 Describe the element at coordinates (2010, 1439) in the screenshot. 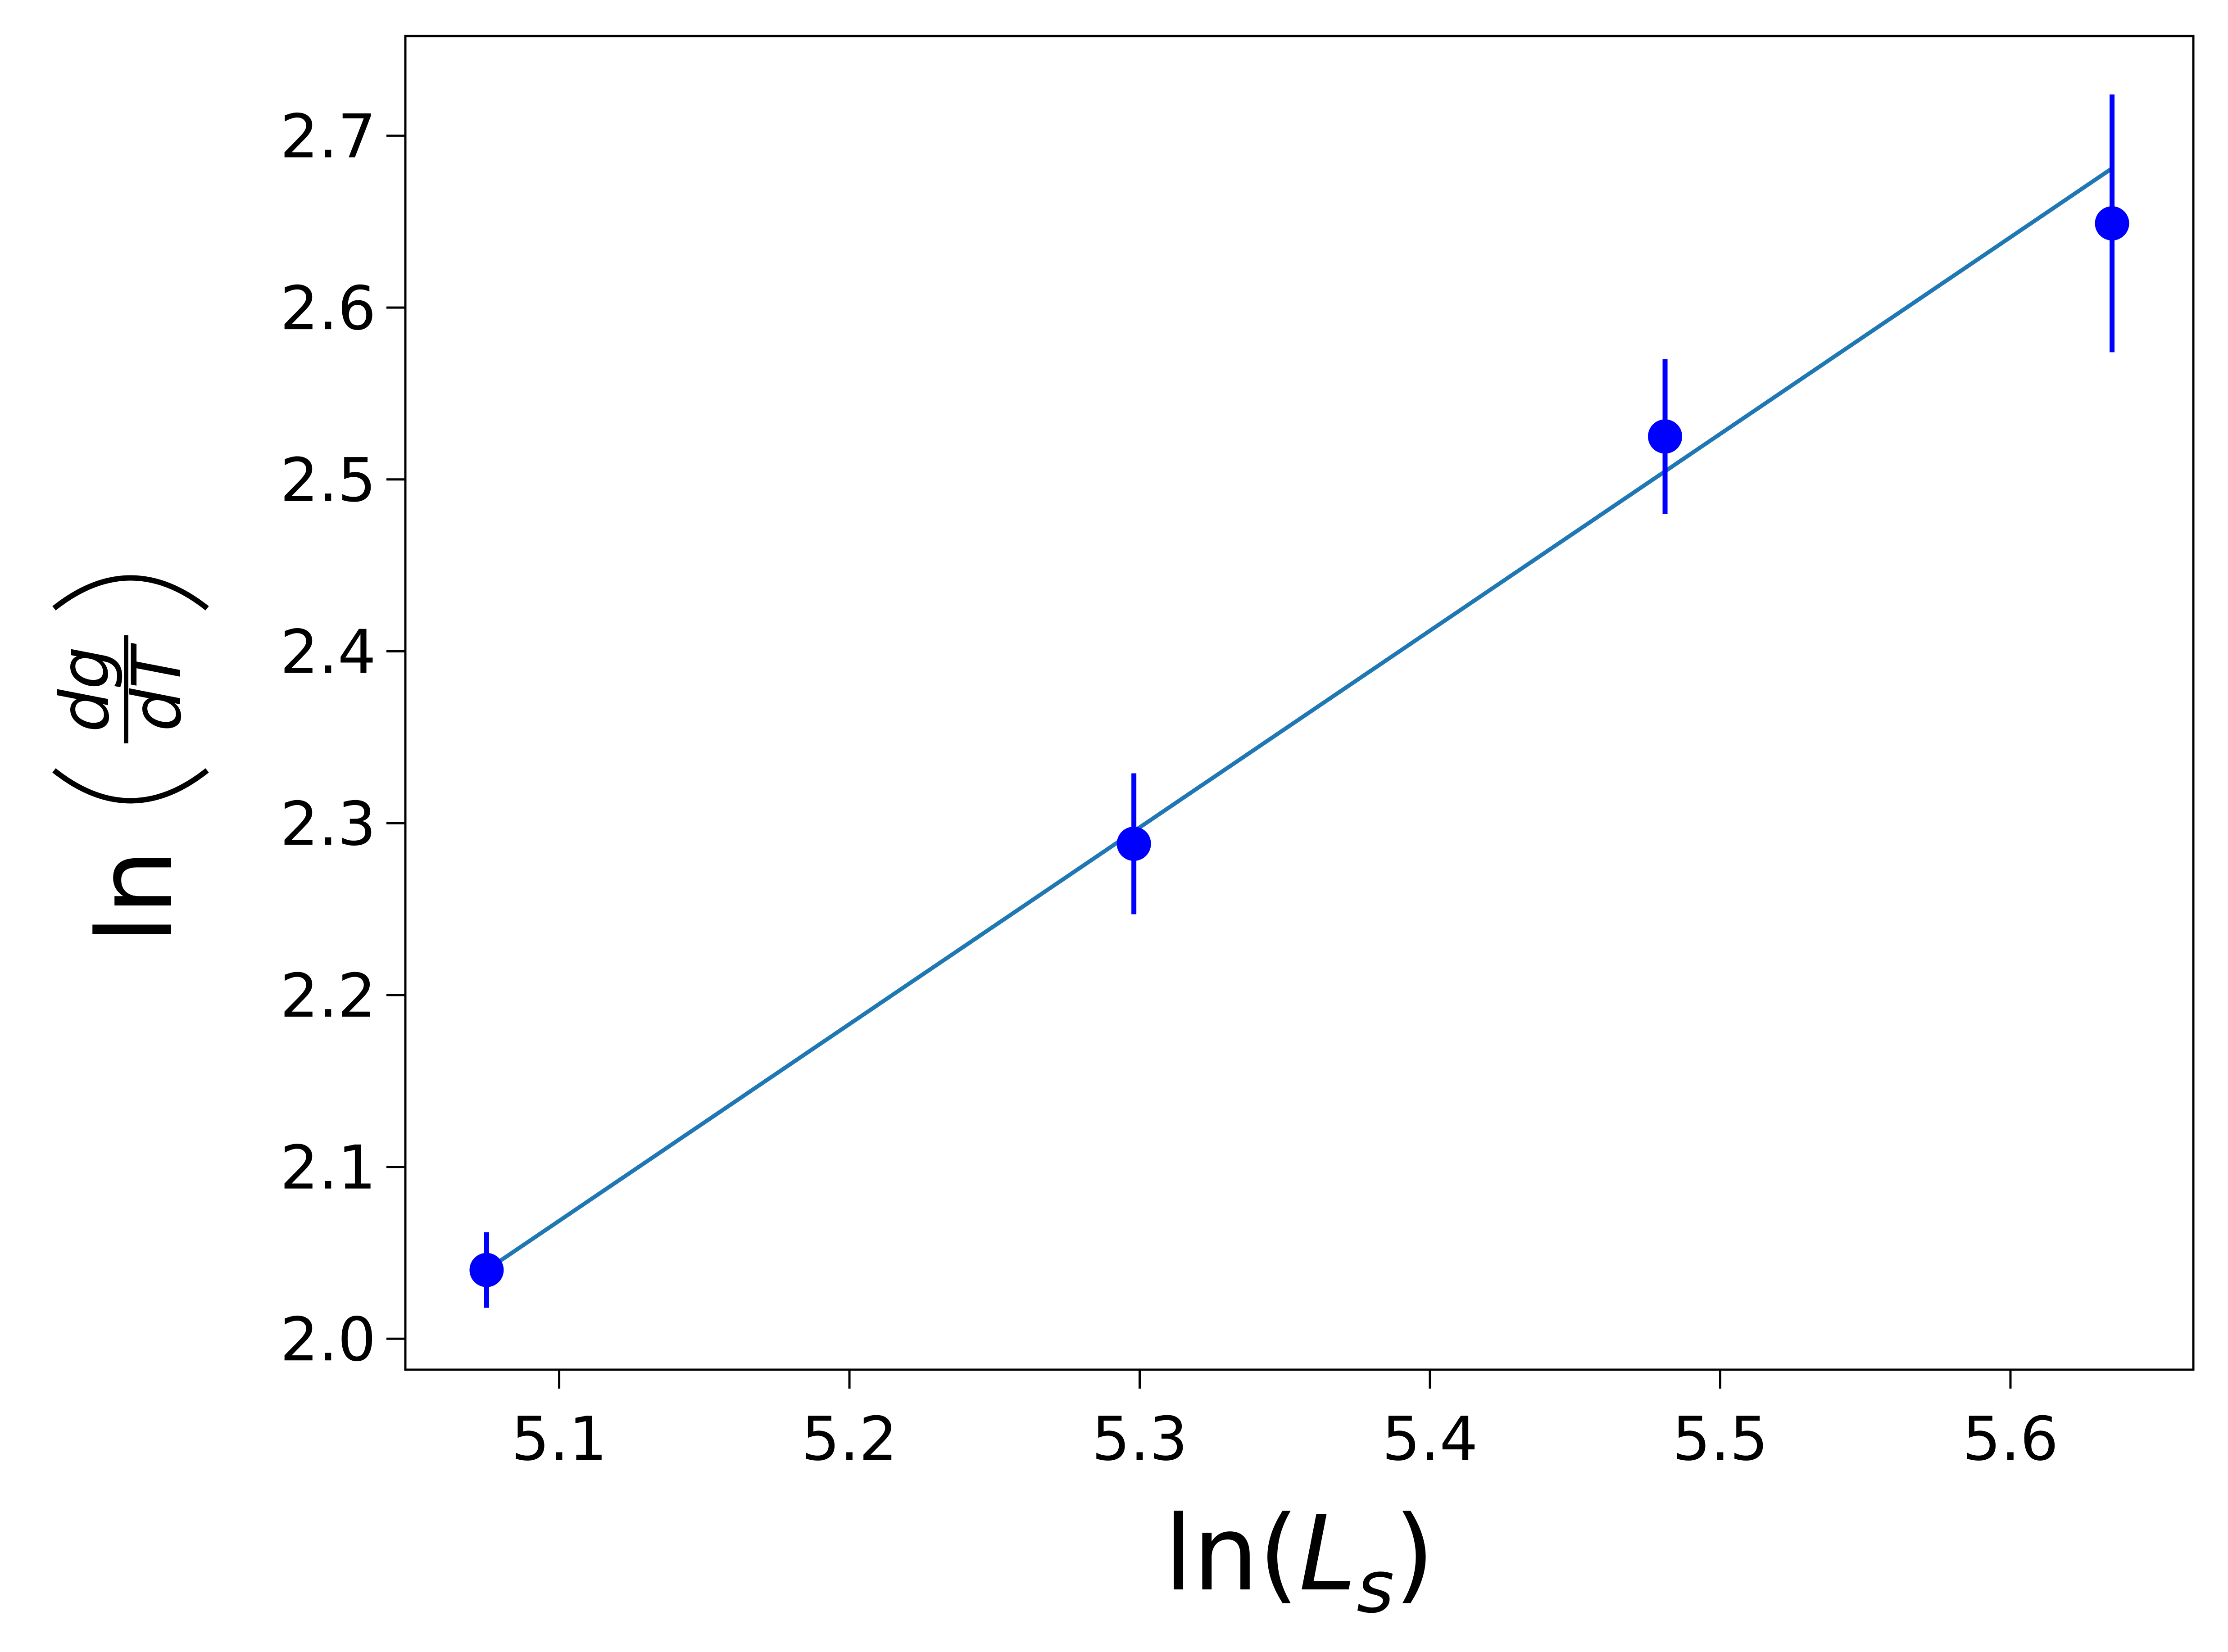

I see `x-tick-label: 5.6` at that location.